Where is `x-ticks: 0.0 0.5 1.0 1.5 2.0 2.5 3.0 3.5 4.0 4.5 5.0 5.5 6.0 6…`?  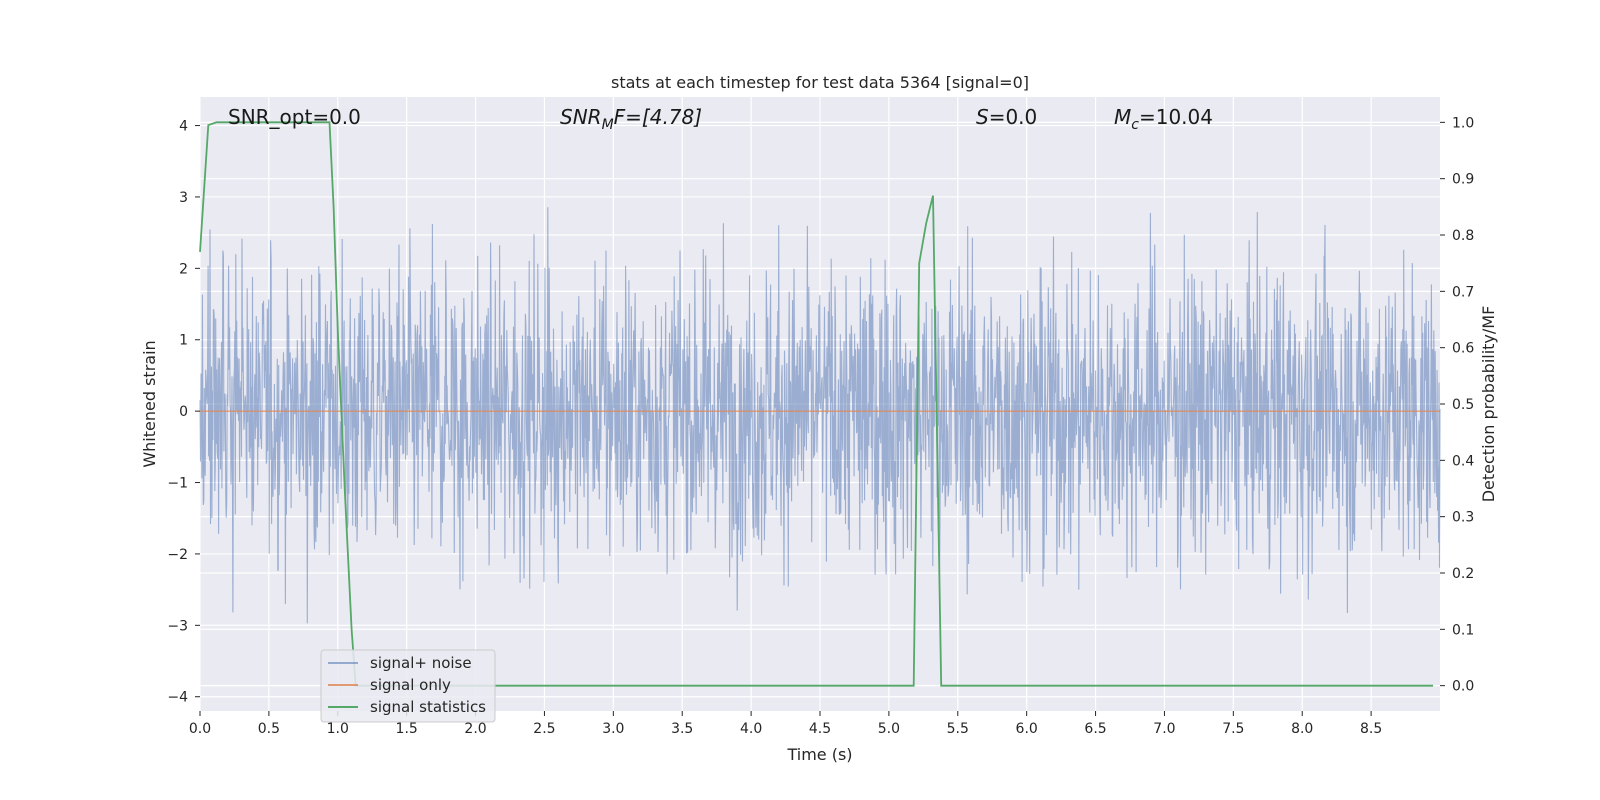
x-ticks: 0.0 0.5 1.0 1.5 2.0 2.5 3.0 3.5 4.0 4.5 5.0 5.5 6.0 6… is located at coordinates (785, 724).